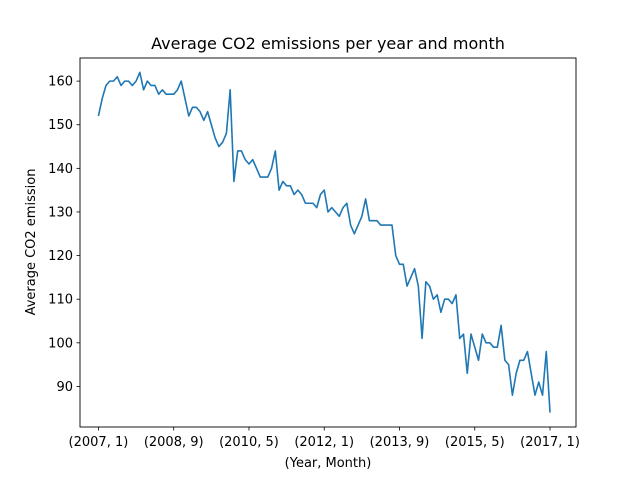 This screenshot has height=484, width=640. Describe the element at coordinates (60, 256) in the screenshot. I see `y-tick-label: 120` at that location.